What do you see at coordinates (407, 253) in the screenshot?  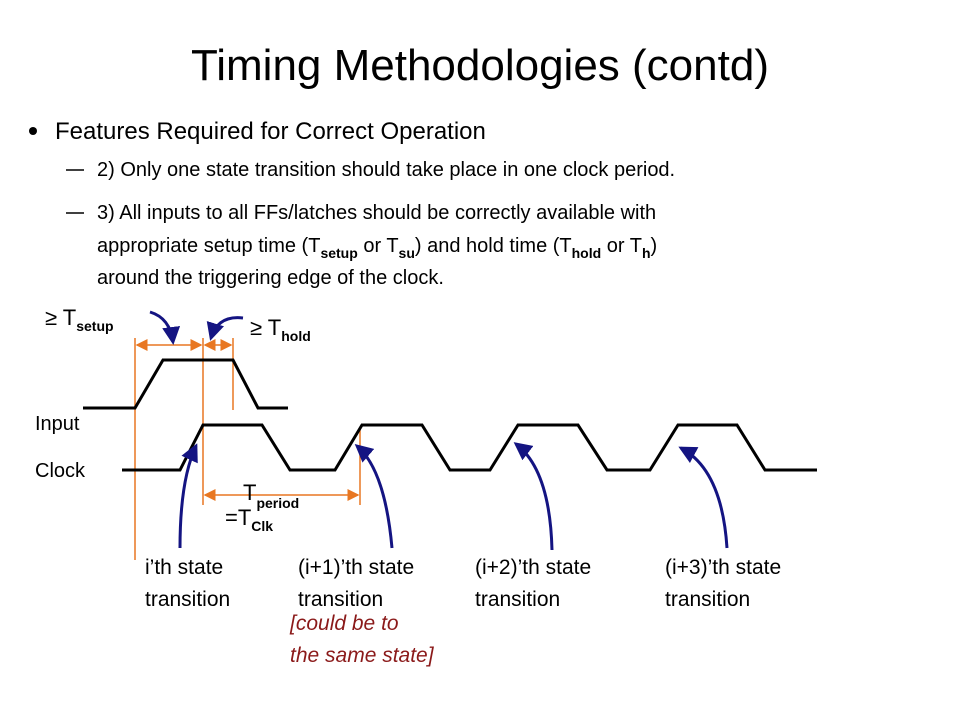 I see `sub: su` at bounding box center [407, 253].